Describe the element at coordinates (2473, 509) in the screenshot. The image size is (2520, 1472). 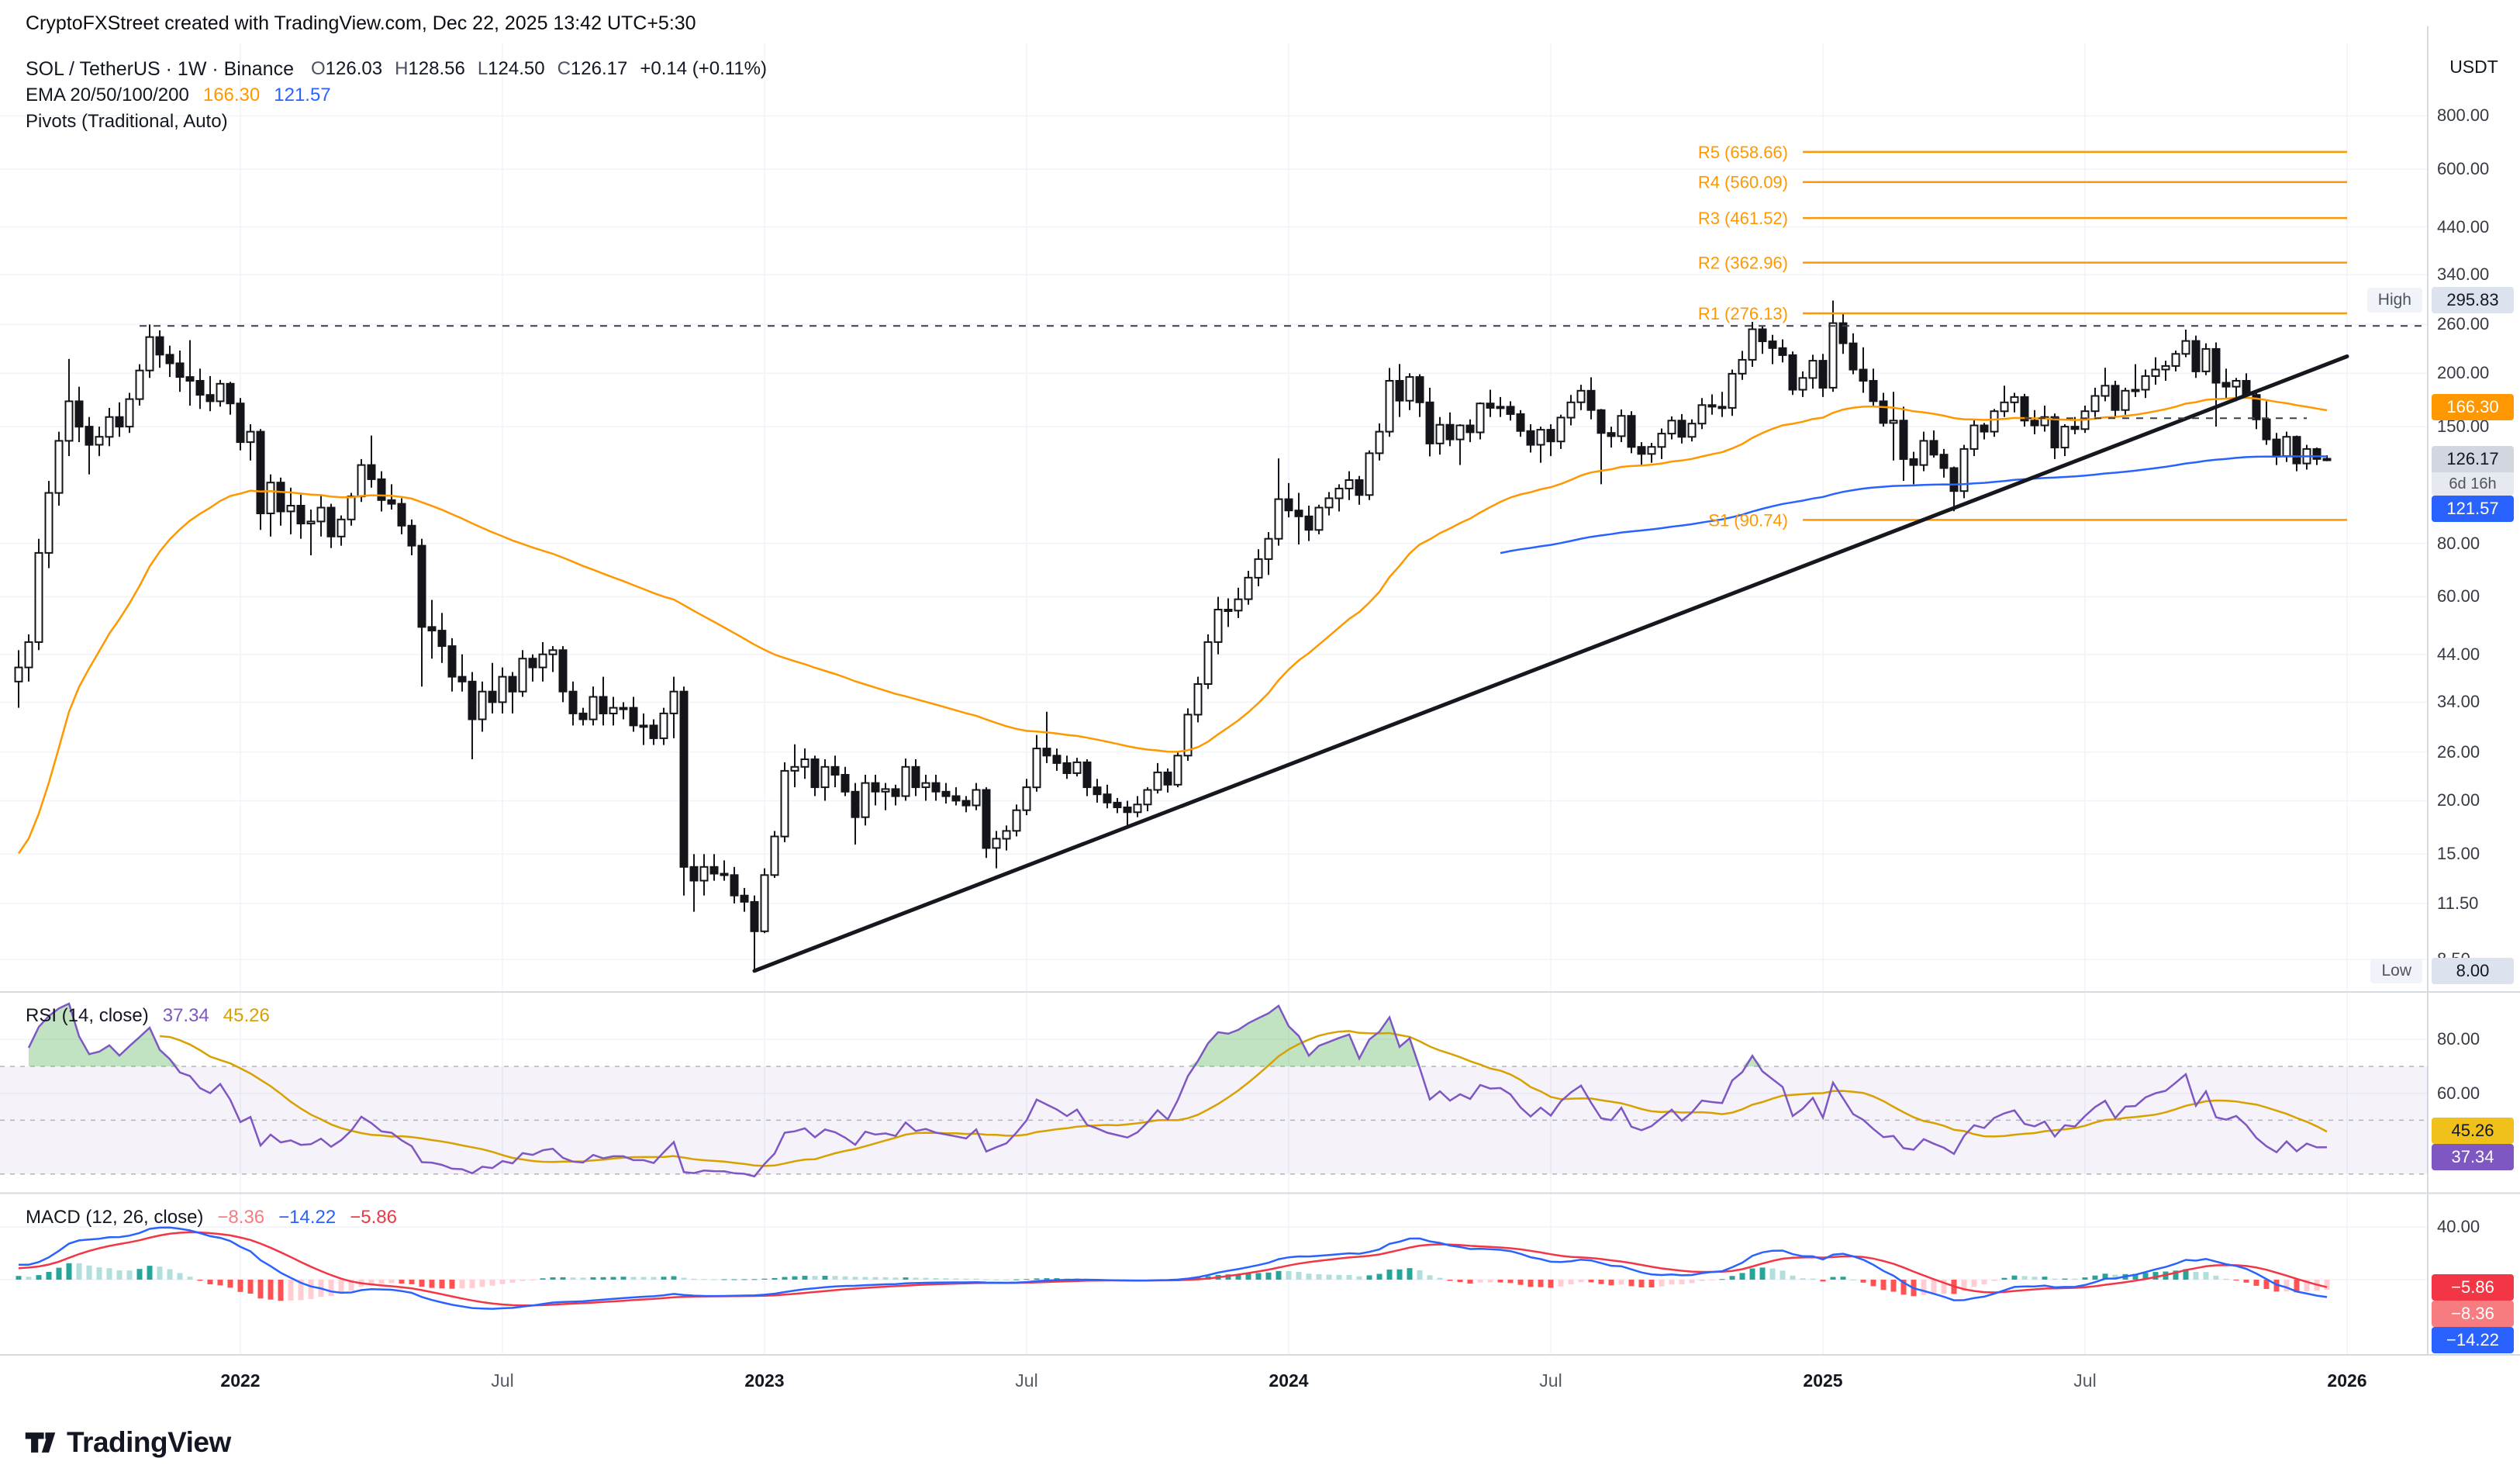
I see `ema-blue-badge: 121.57` at that location.